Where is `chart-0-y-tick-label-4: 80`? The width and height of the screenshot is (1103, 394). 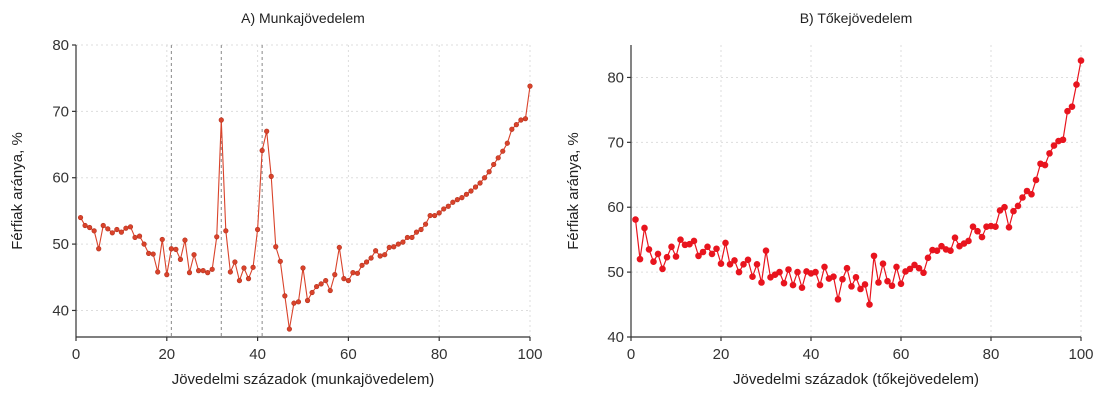 chart-0-y-tick-label-4: 80 is located at coordinates (60, 45).